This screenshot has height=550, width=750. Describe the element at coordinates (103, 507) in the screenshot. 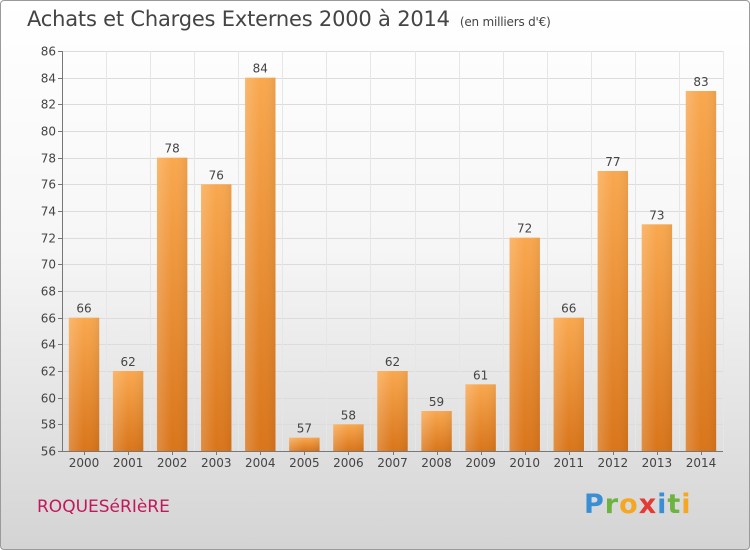

I see `town-name: ROQUESéRIèRE` at that location.